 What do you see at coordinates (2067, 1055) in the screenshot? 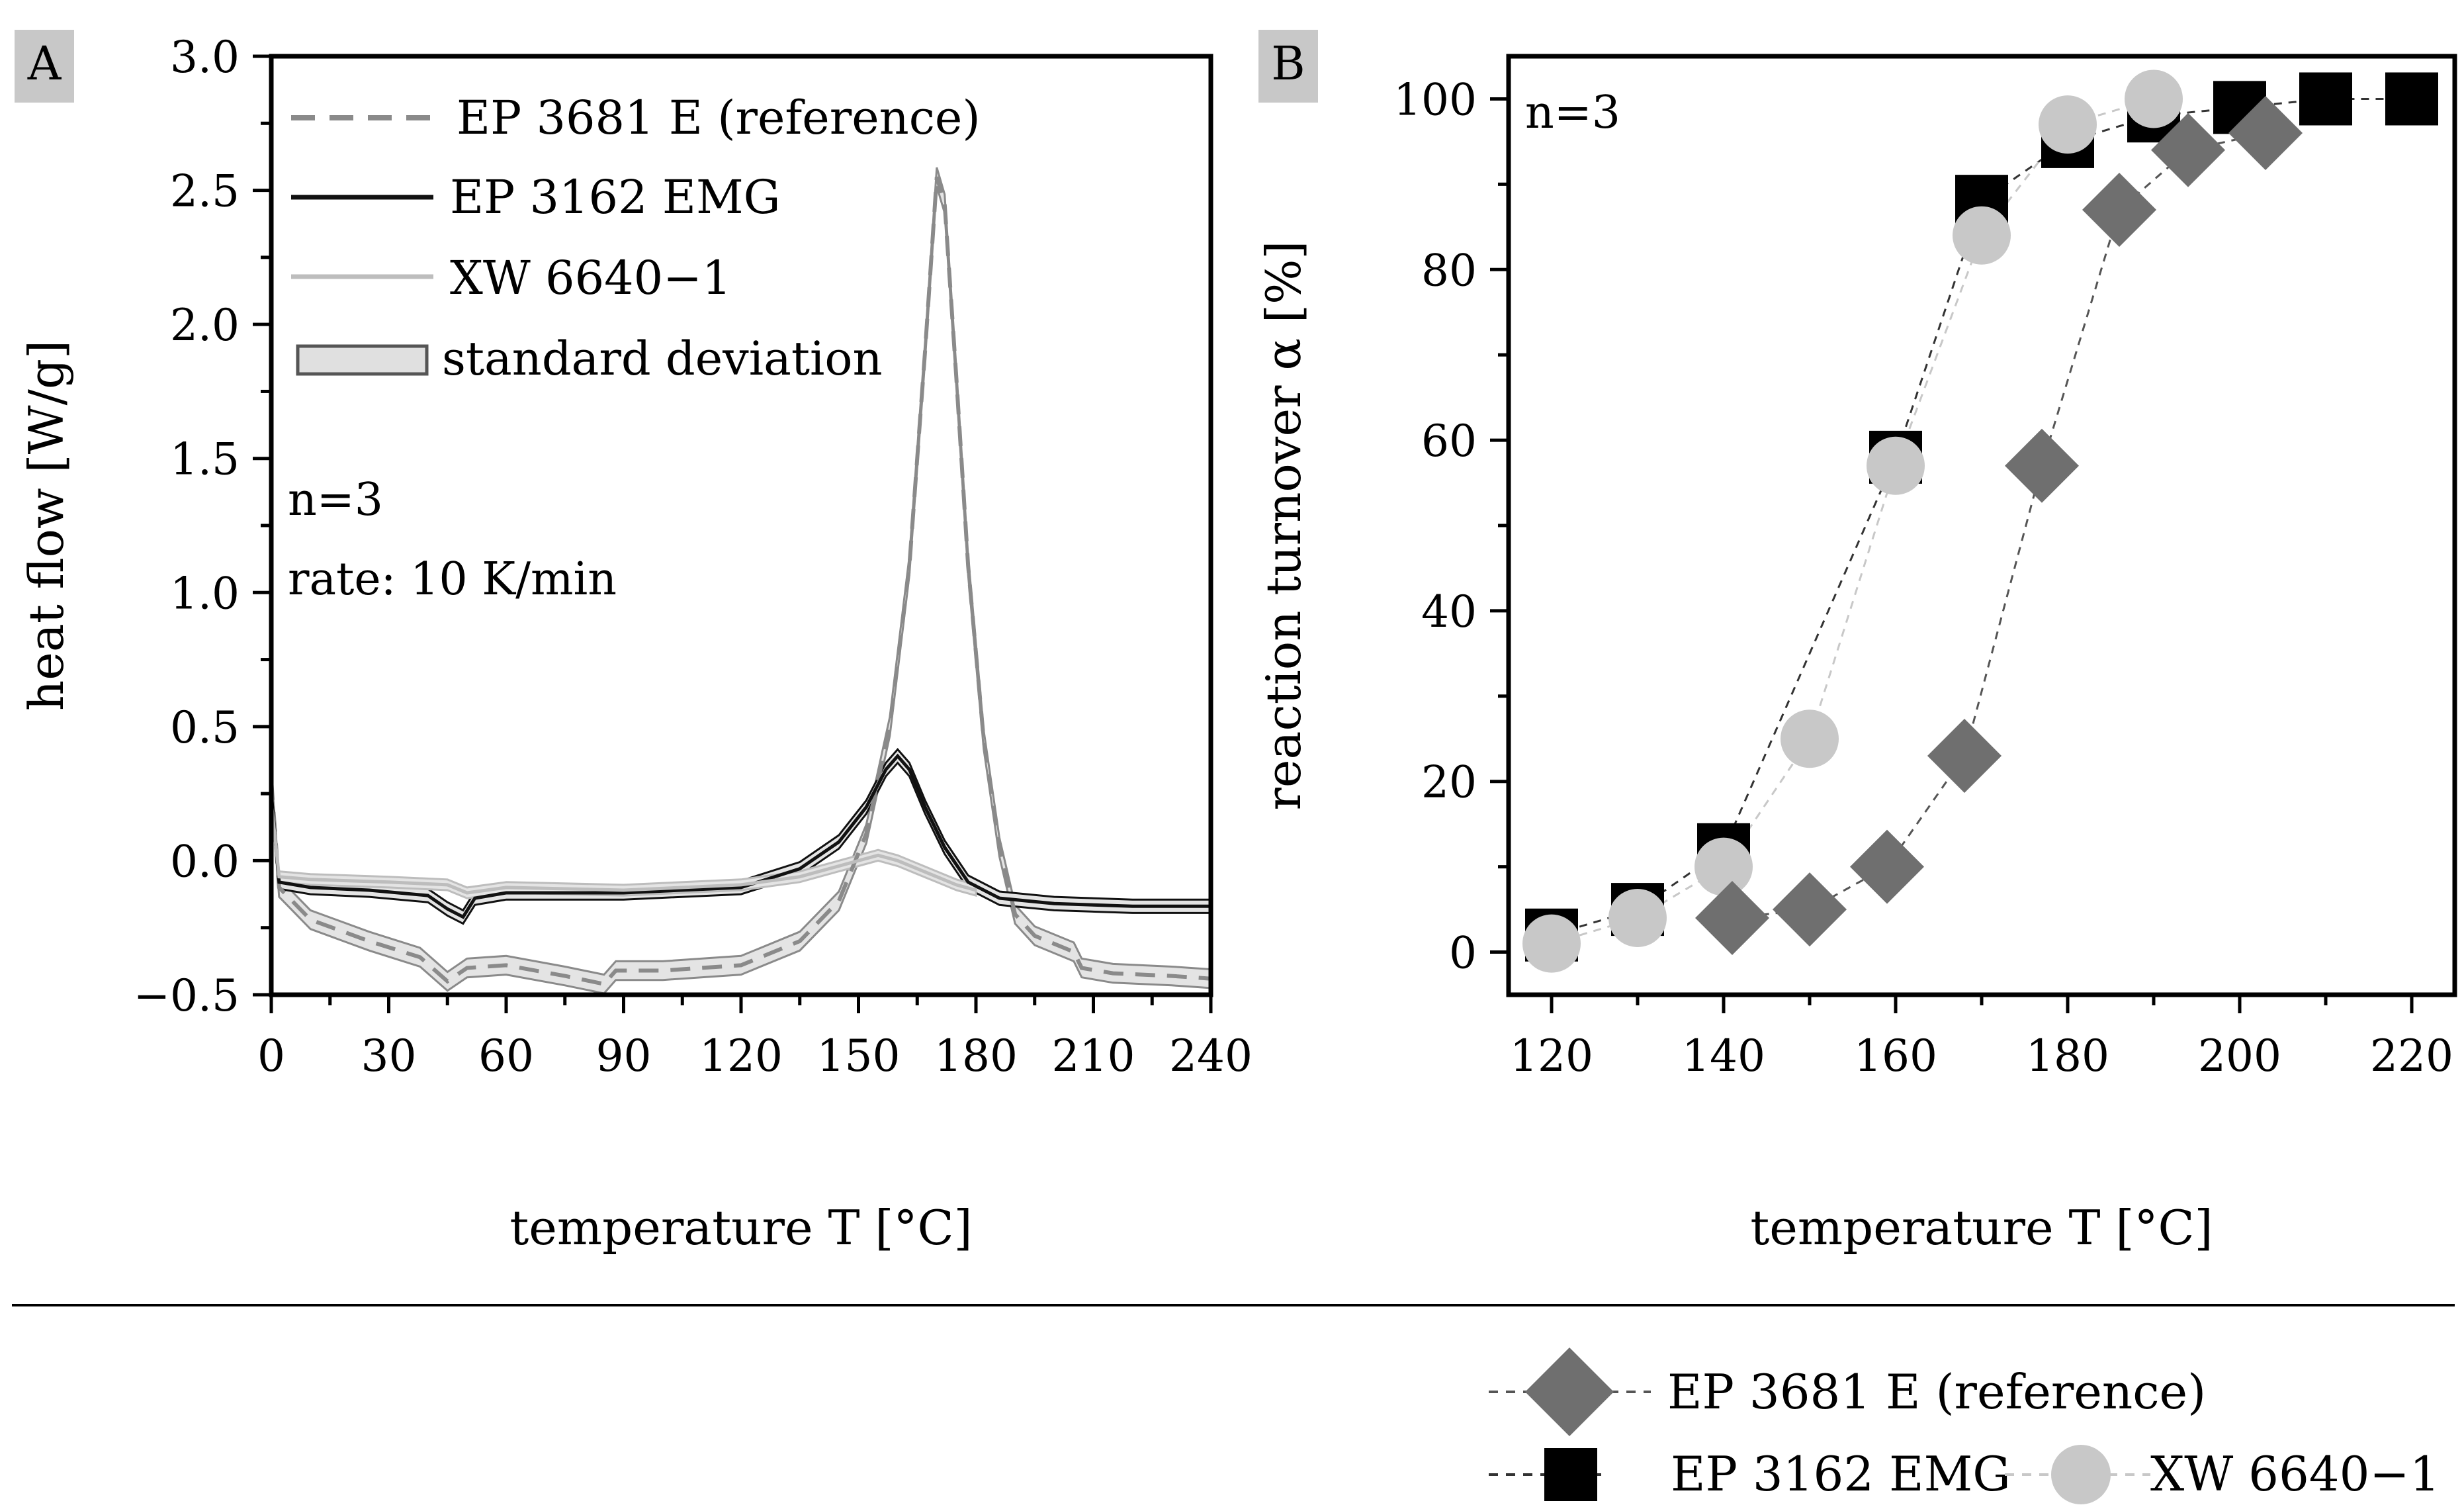
I see `x-tick-label-b: 180` at bounding box center [2067, 1055].